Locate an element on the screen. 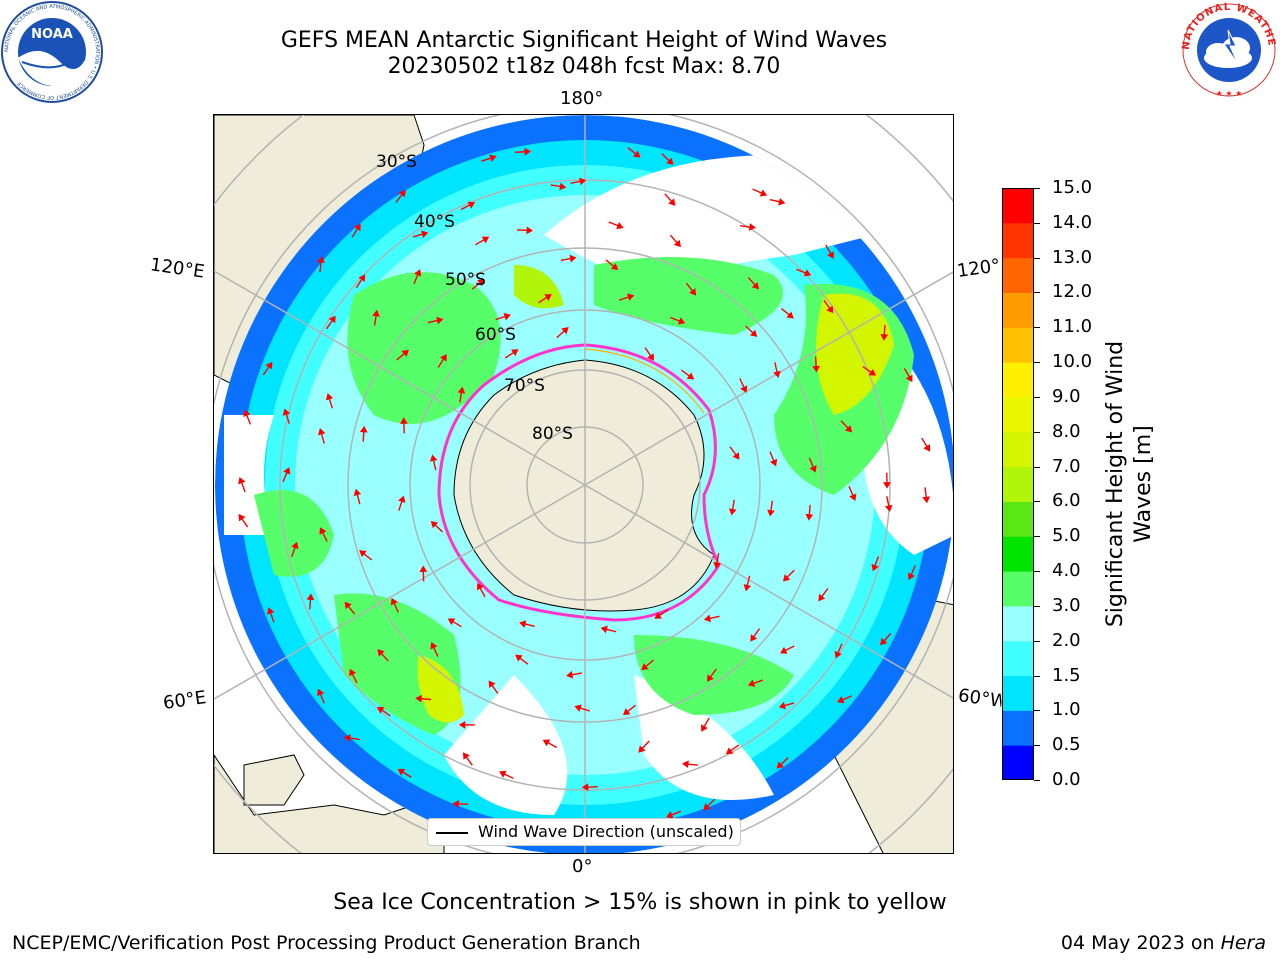 This screenshot has width=1280, height=960. lon-label-0: 0° is located at coordinates (582, 866).